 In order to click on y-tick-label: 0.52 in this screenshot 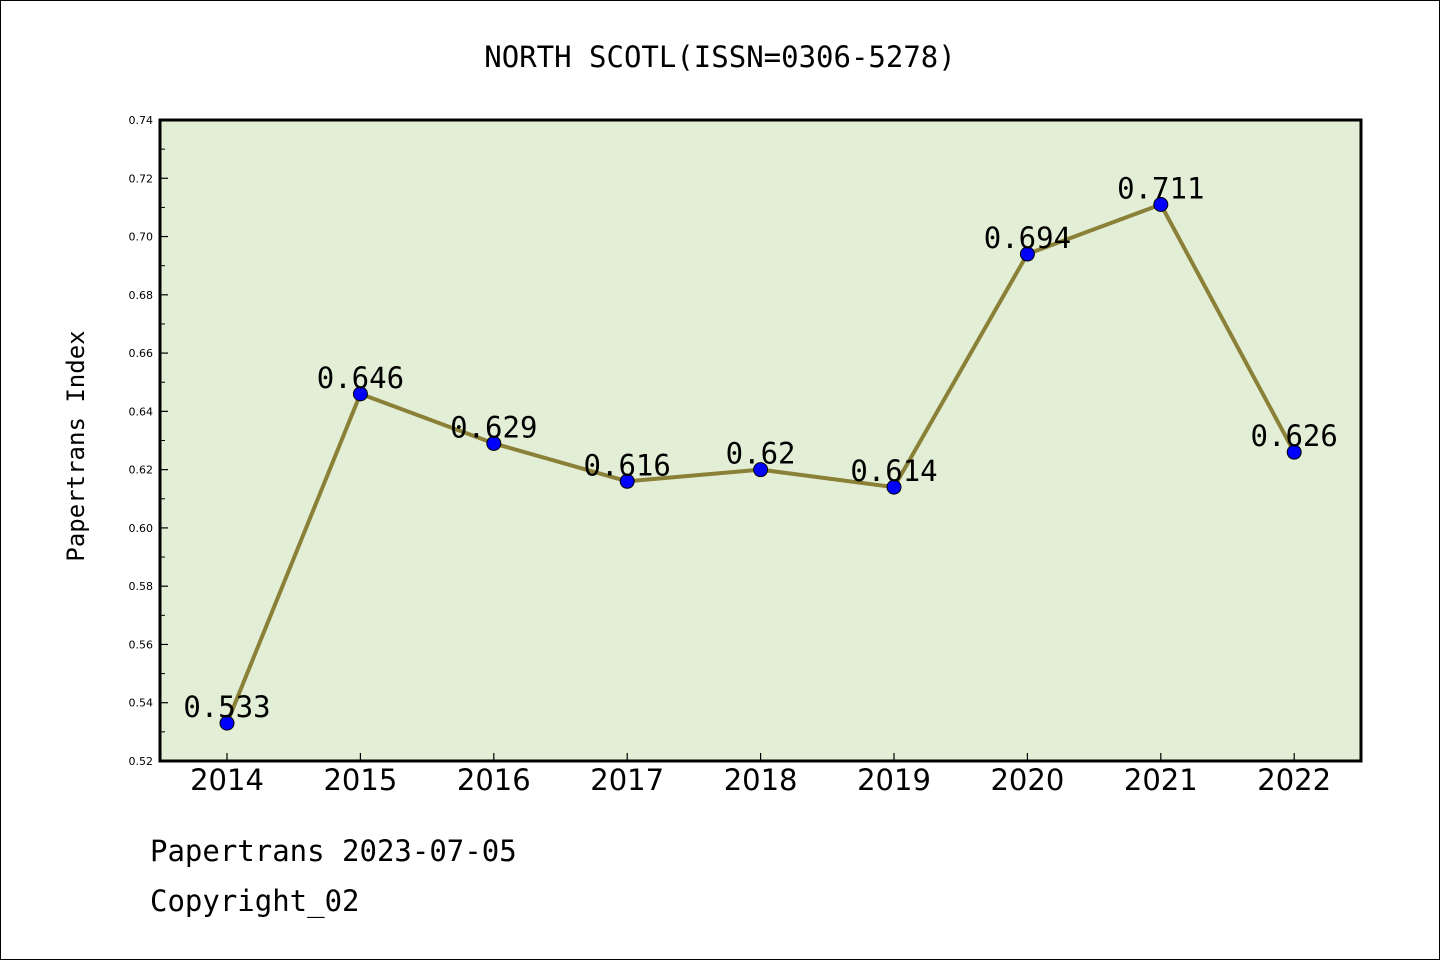, I will do `click(141, 761)`.